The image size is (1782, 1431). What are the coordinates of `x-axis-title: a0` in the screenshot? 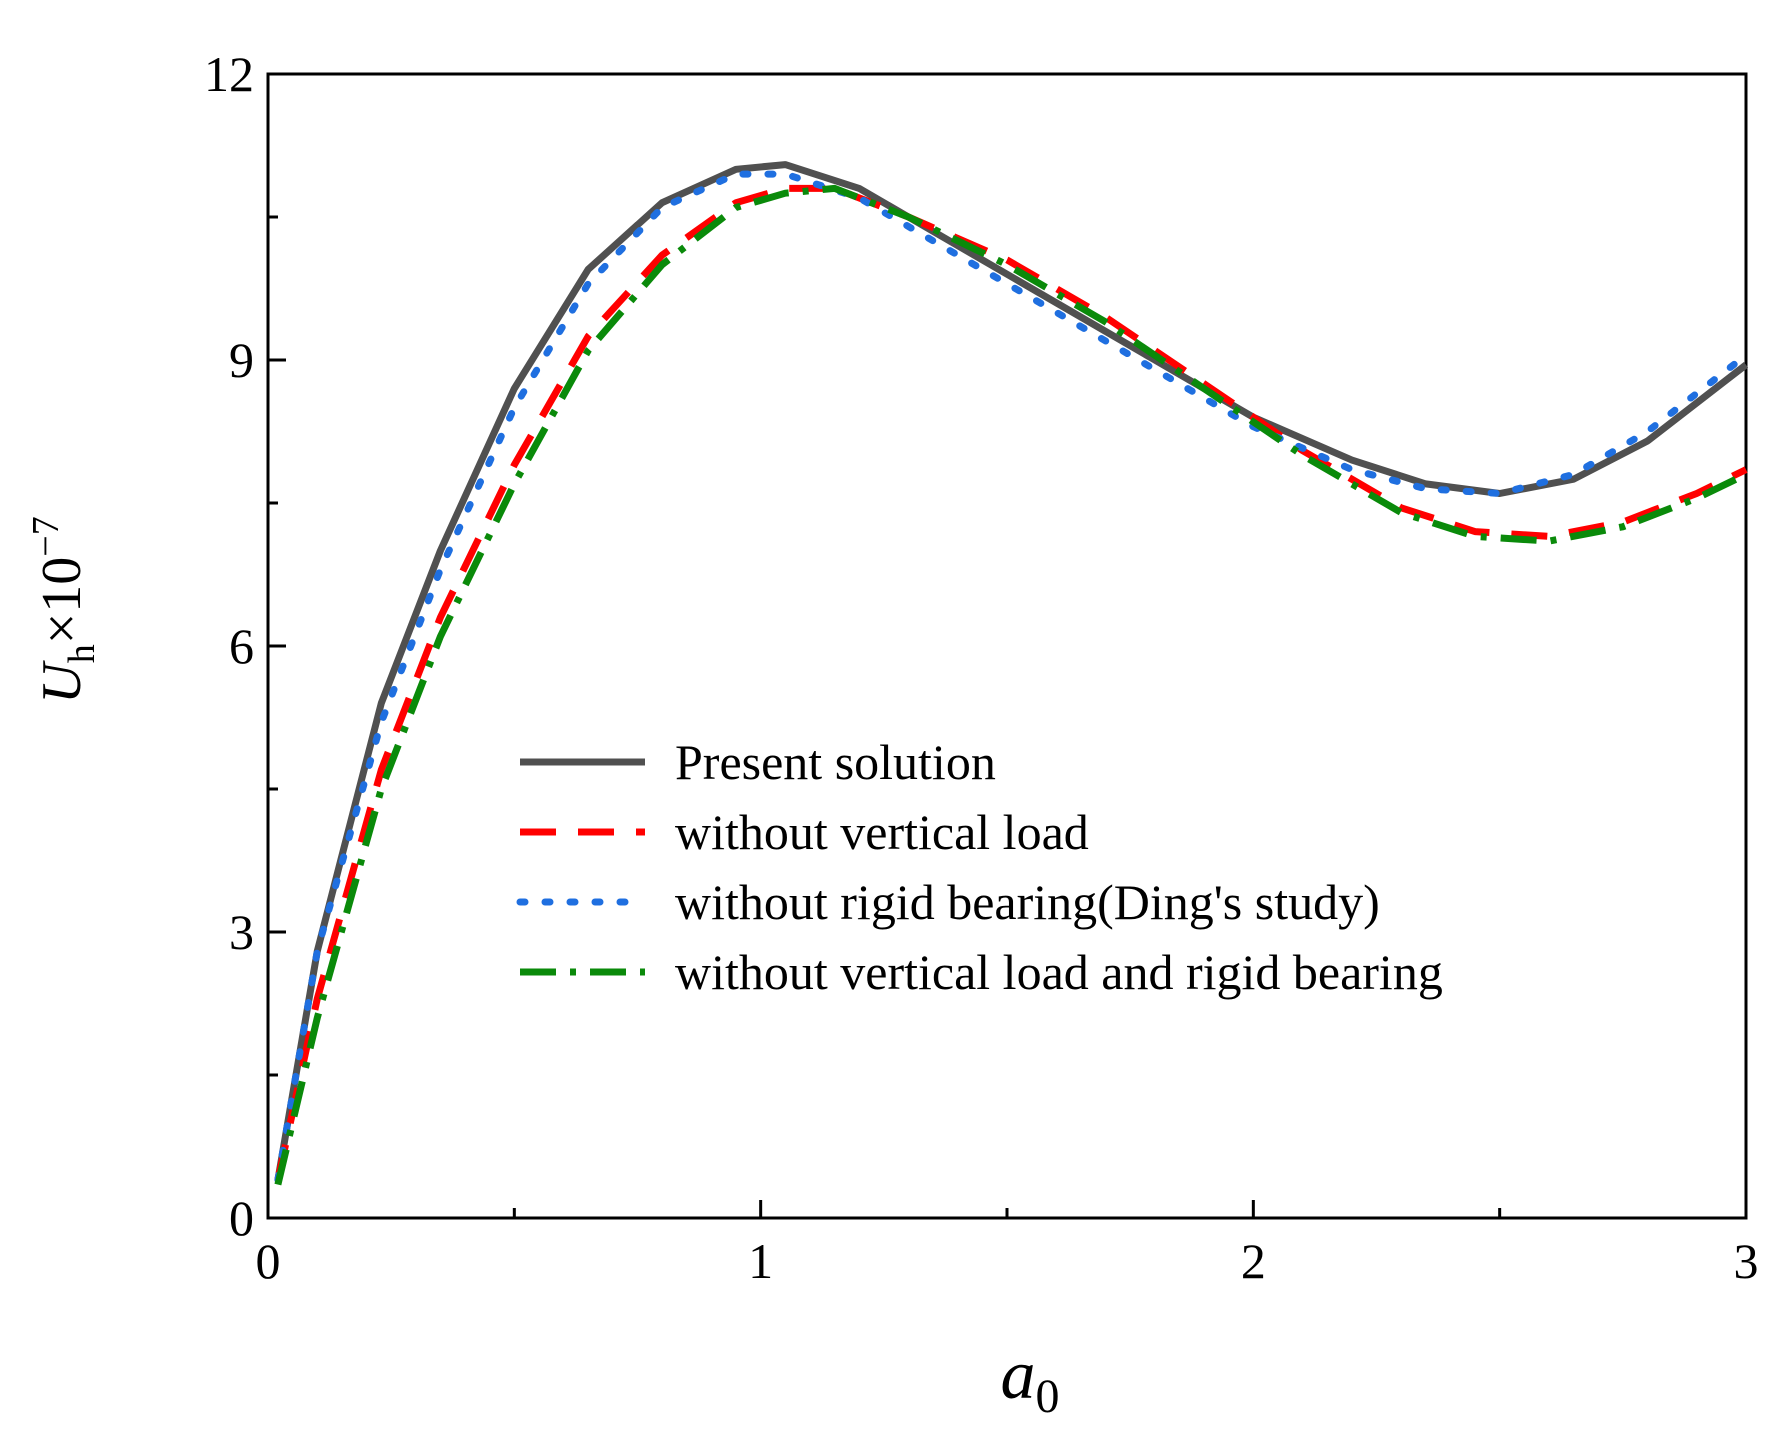 It's located at (1030, 1380).